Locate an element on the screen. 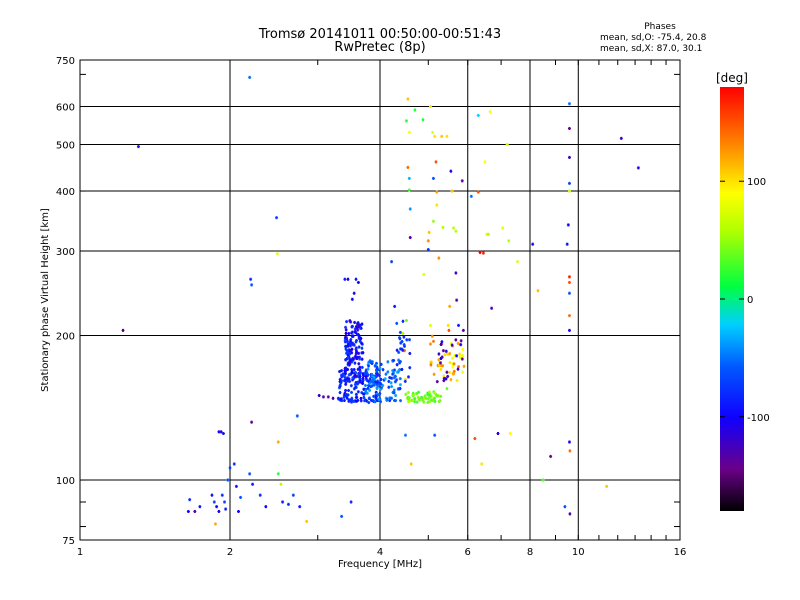  x-tick-label: 10 is located at coordinates (578, 552).